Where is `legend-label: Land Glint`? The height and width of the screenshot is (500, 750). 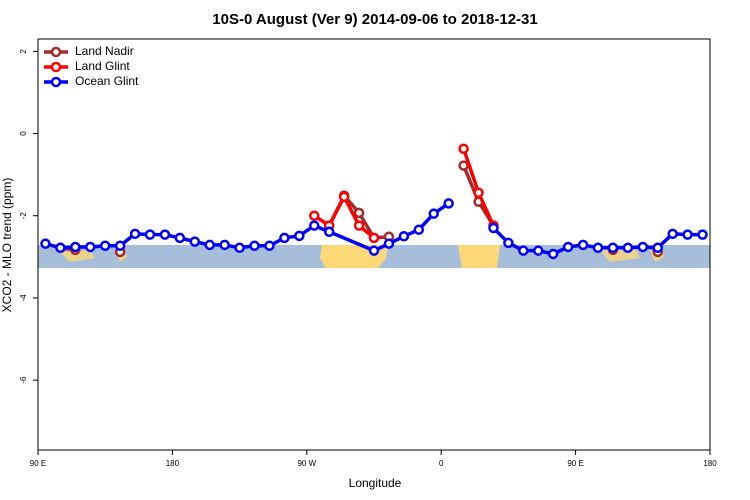
legend-label: Land Glint is located at coordinates (102, 66).